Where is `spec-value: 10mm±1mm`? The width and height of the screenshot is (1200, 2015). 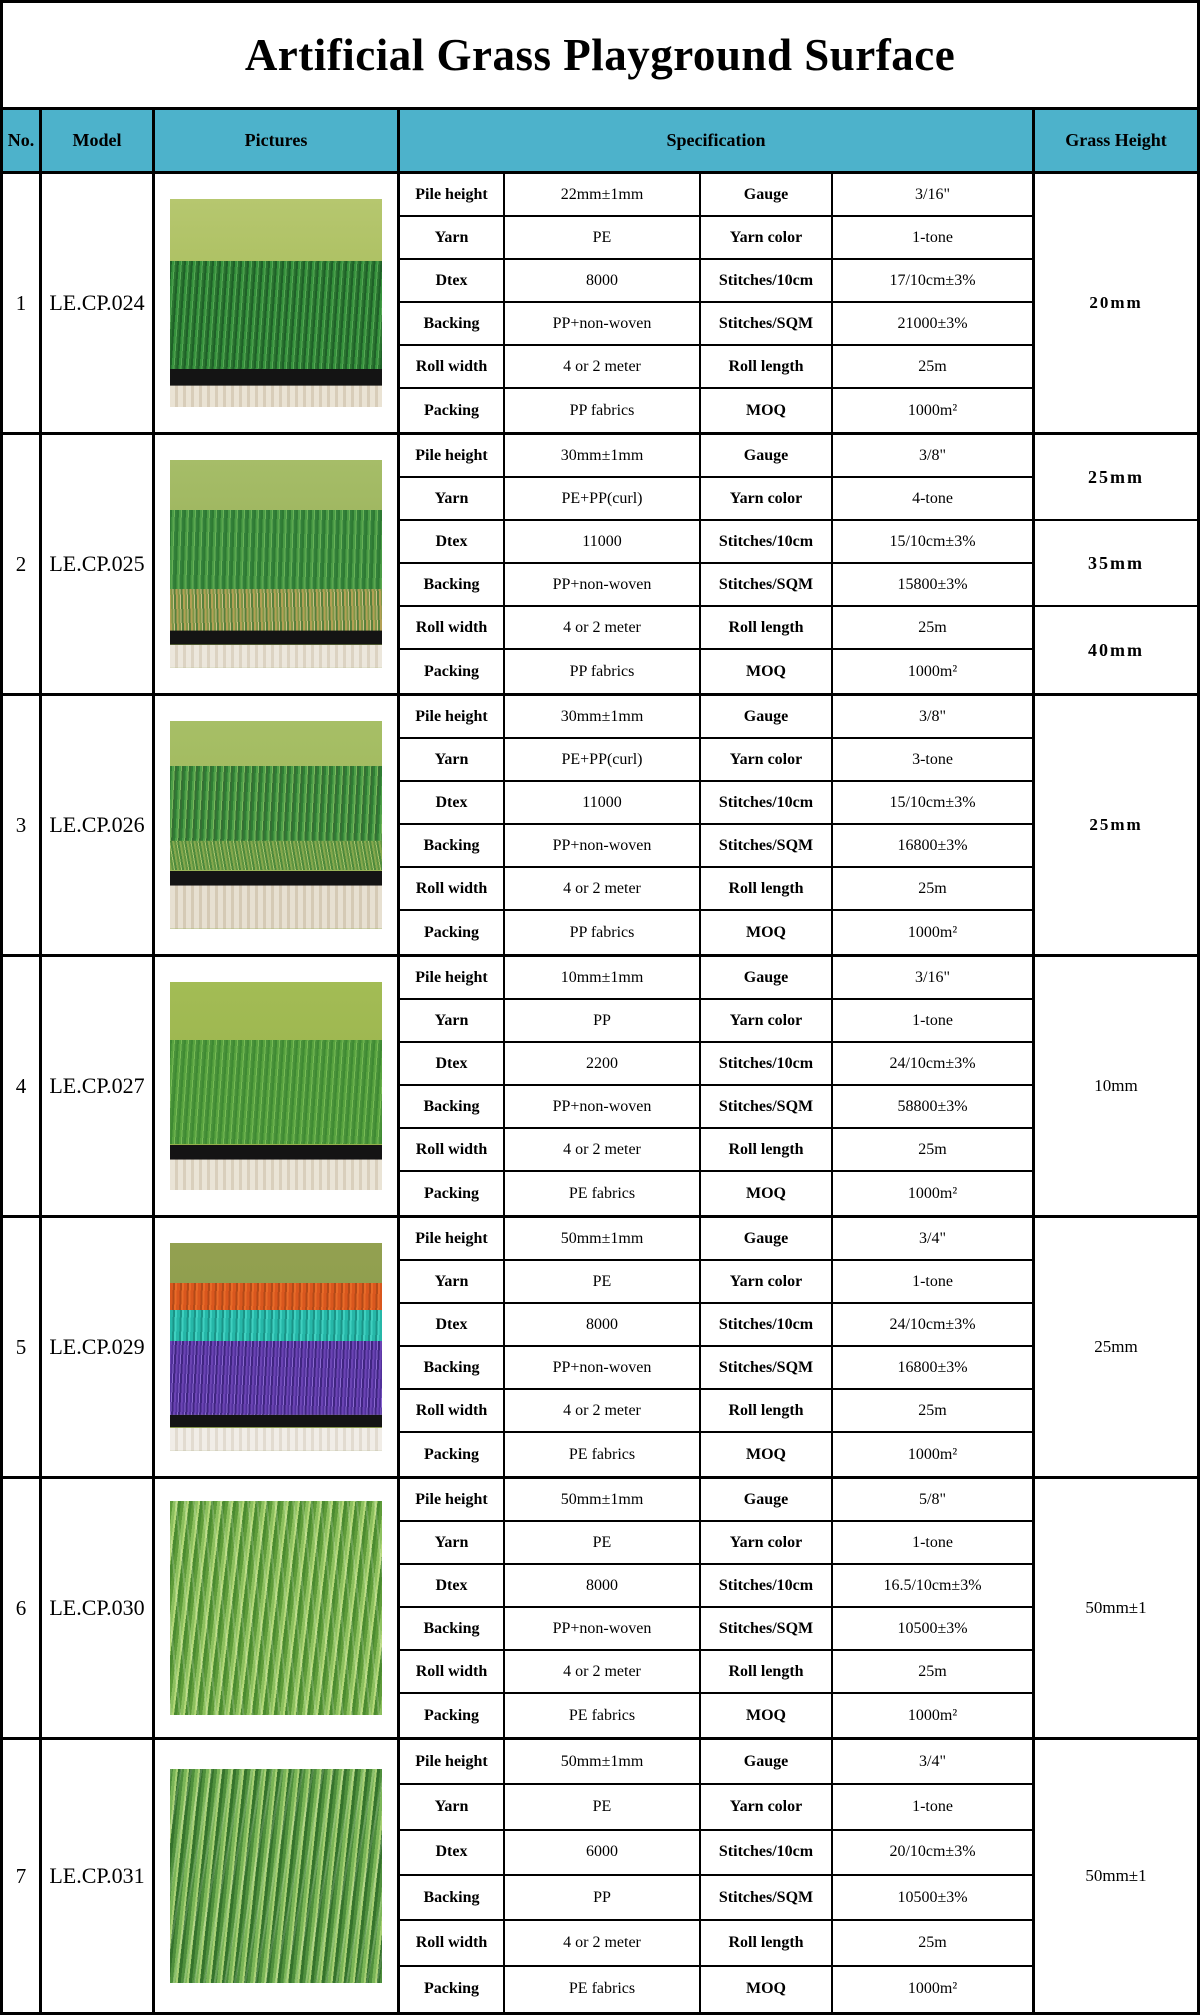
spec-value: 10mm±1mm is located at coordinates (603, 978).